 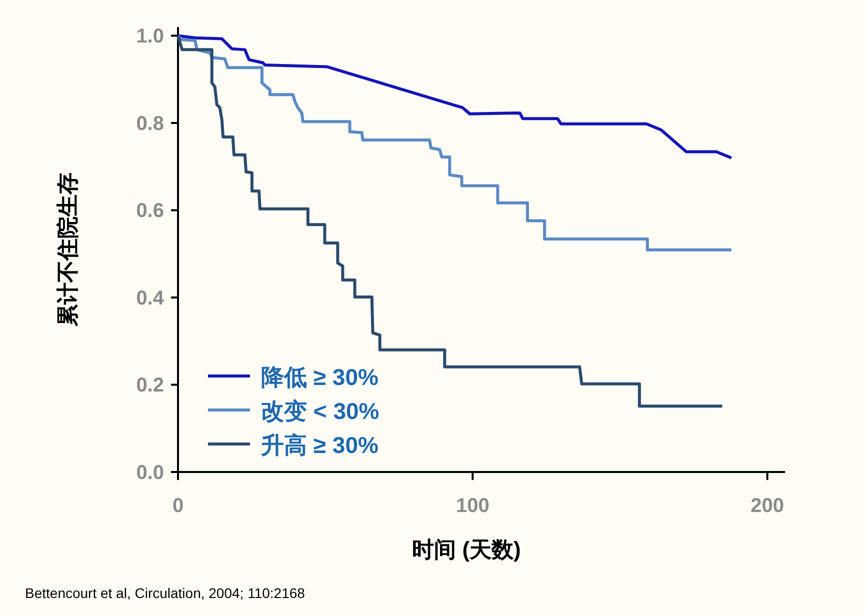 I want to click on legend-label: 改变 < 30%, so click(x=320, y=411).